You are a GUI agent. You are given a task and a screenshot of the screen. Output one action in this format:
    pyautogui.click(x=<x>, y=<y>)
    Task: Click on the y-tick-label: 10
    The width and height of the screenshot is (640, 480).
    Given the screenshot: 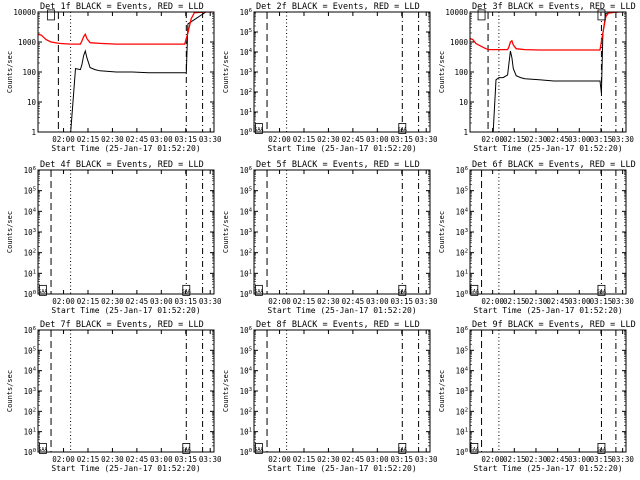 What is the action you would take?
    pyautogui.click(x=32, y=102)
    